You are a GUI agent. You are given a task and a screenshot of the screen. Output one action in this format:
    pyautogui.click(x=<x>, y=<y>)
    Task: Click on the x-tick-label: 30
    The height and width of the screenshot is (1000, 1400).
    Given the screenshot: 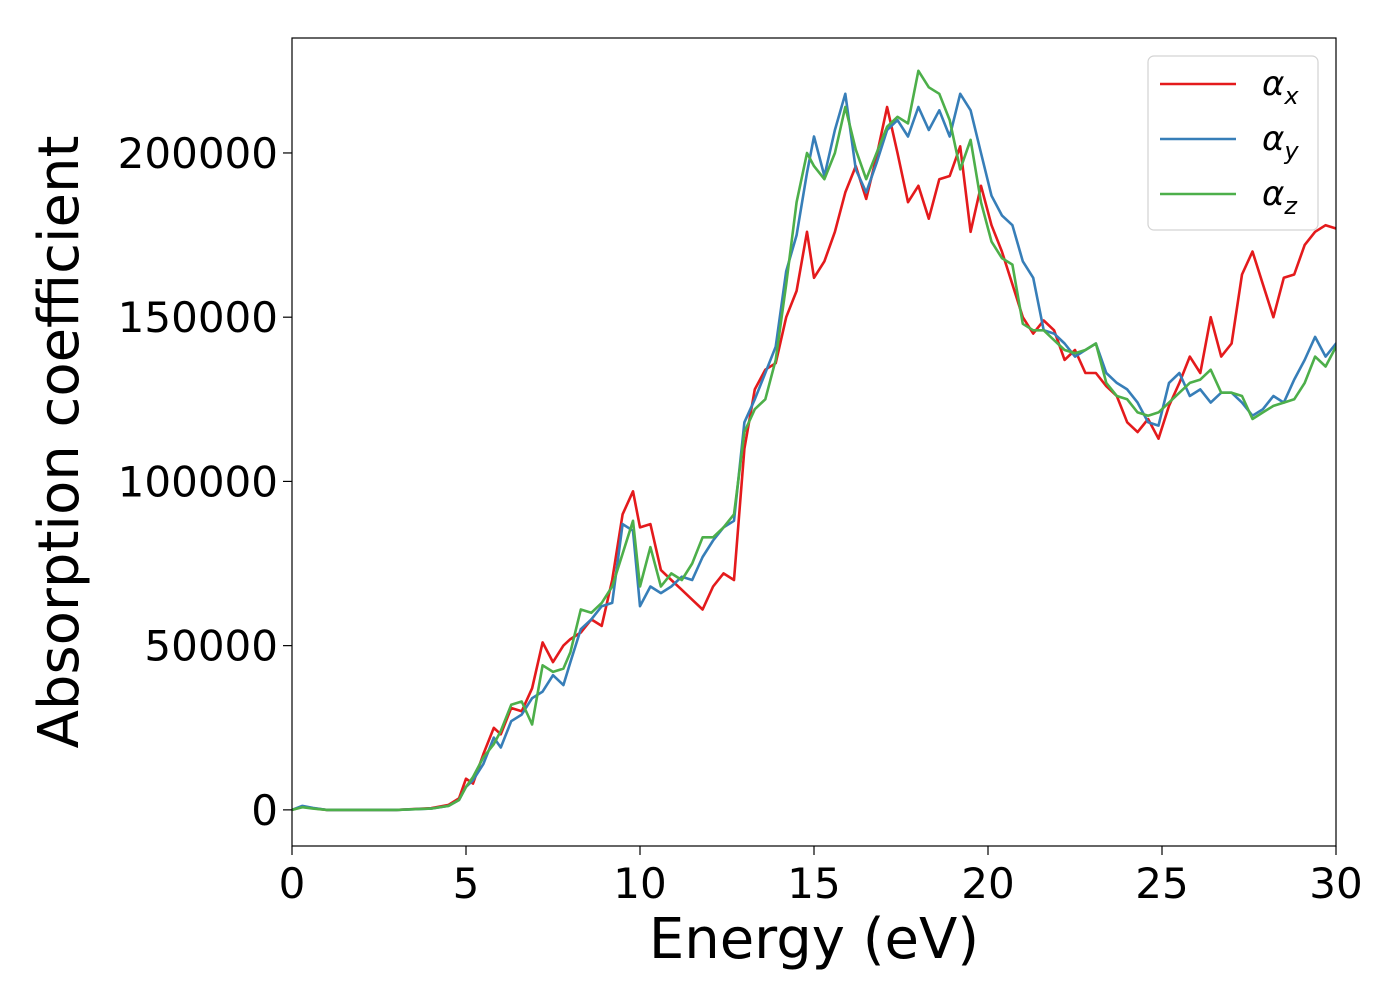 What is the action you would take?
    pyautogui.click(x=1335, y=883)
    